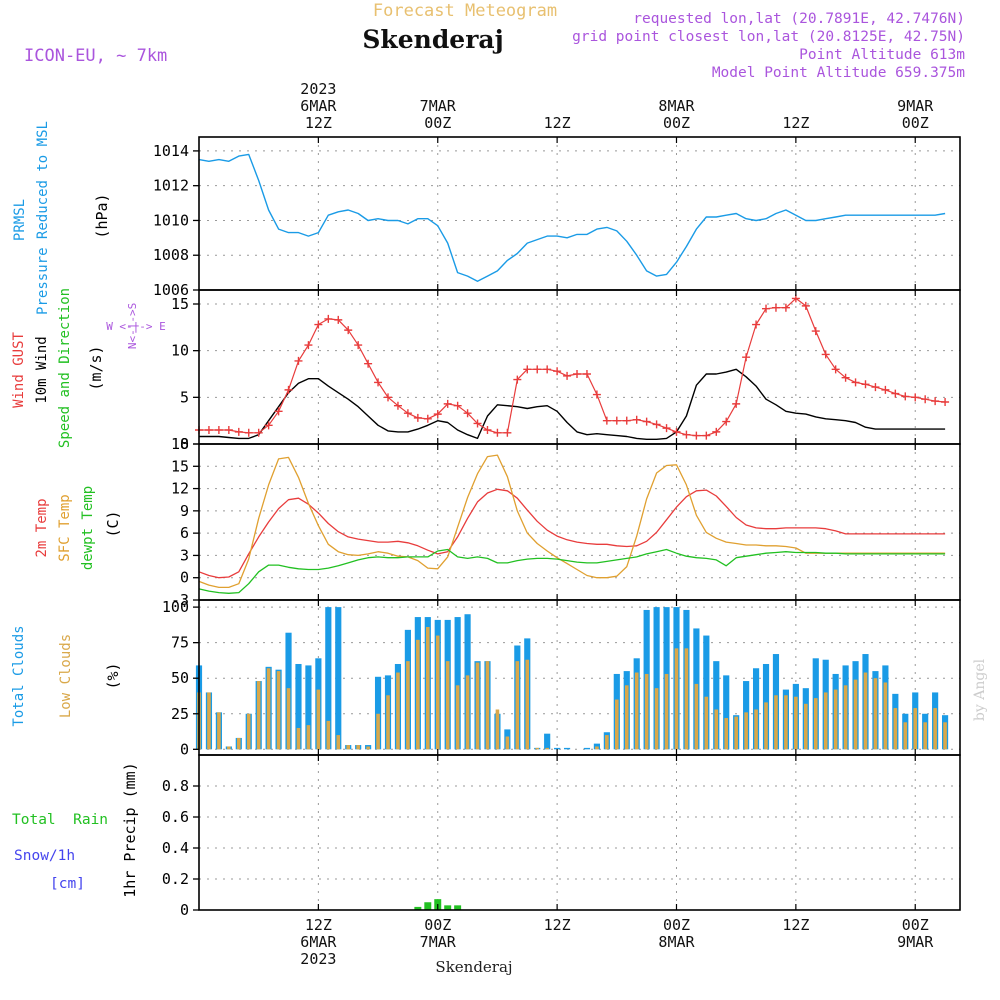  Describe the element at coordinates (318, 925) in the screenshot. I see `time-label-bottom: 12Z` at that location.